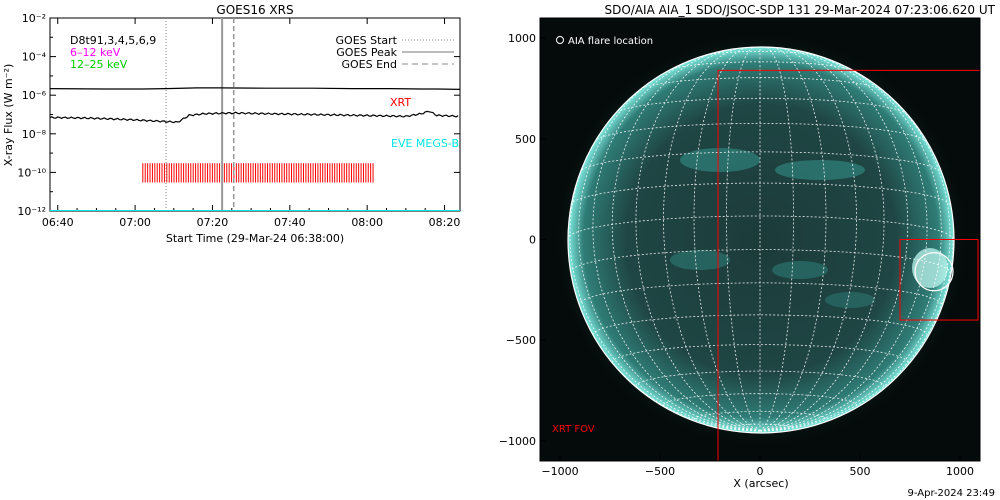 The width and height of the screenshot is (1000, 500). I want to click on goes-ytick-label: 10⁻⁴, so click(34, 57).